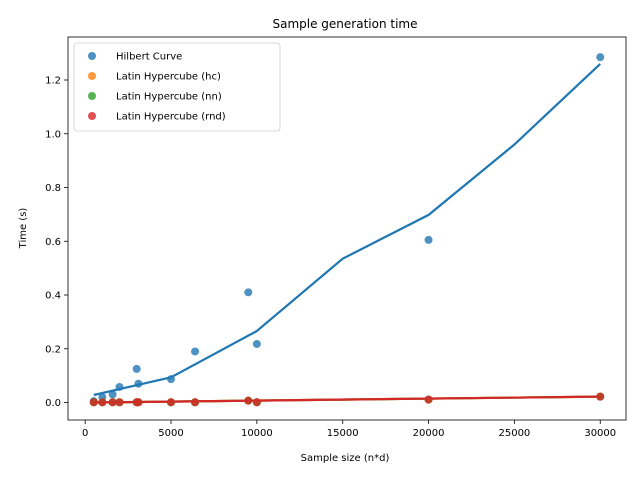 This screenshot has height=480, width=640. Describe the element at coordinates (53, 242) in the screenshot. I see `y-tick-label: 0.6` at that location.